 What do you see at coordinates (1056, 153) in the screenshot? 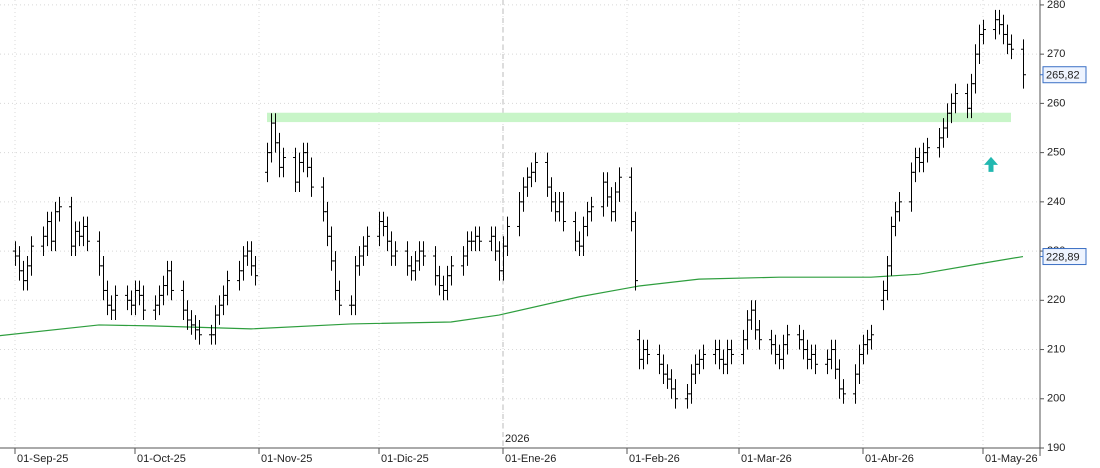
I see `y-tick-label: 250` at bounding box center [1056, 153].